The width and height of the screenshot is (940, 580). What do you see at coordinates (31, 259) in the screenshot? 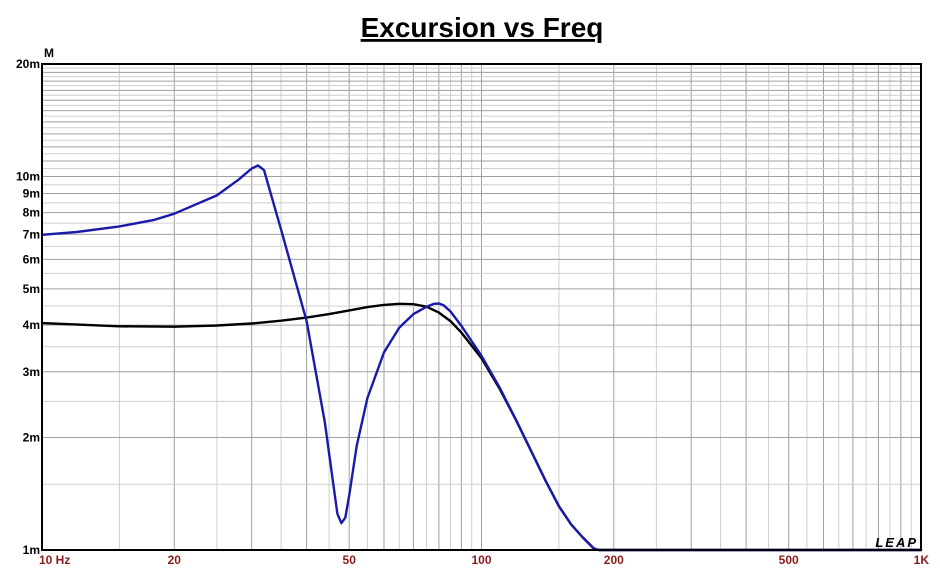
I see `y-tick-label: 6m` at bounding box center [31, 259].